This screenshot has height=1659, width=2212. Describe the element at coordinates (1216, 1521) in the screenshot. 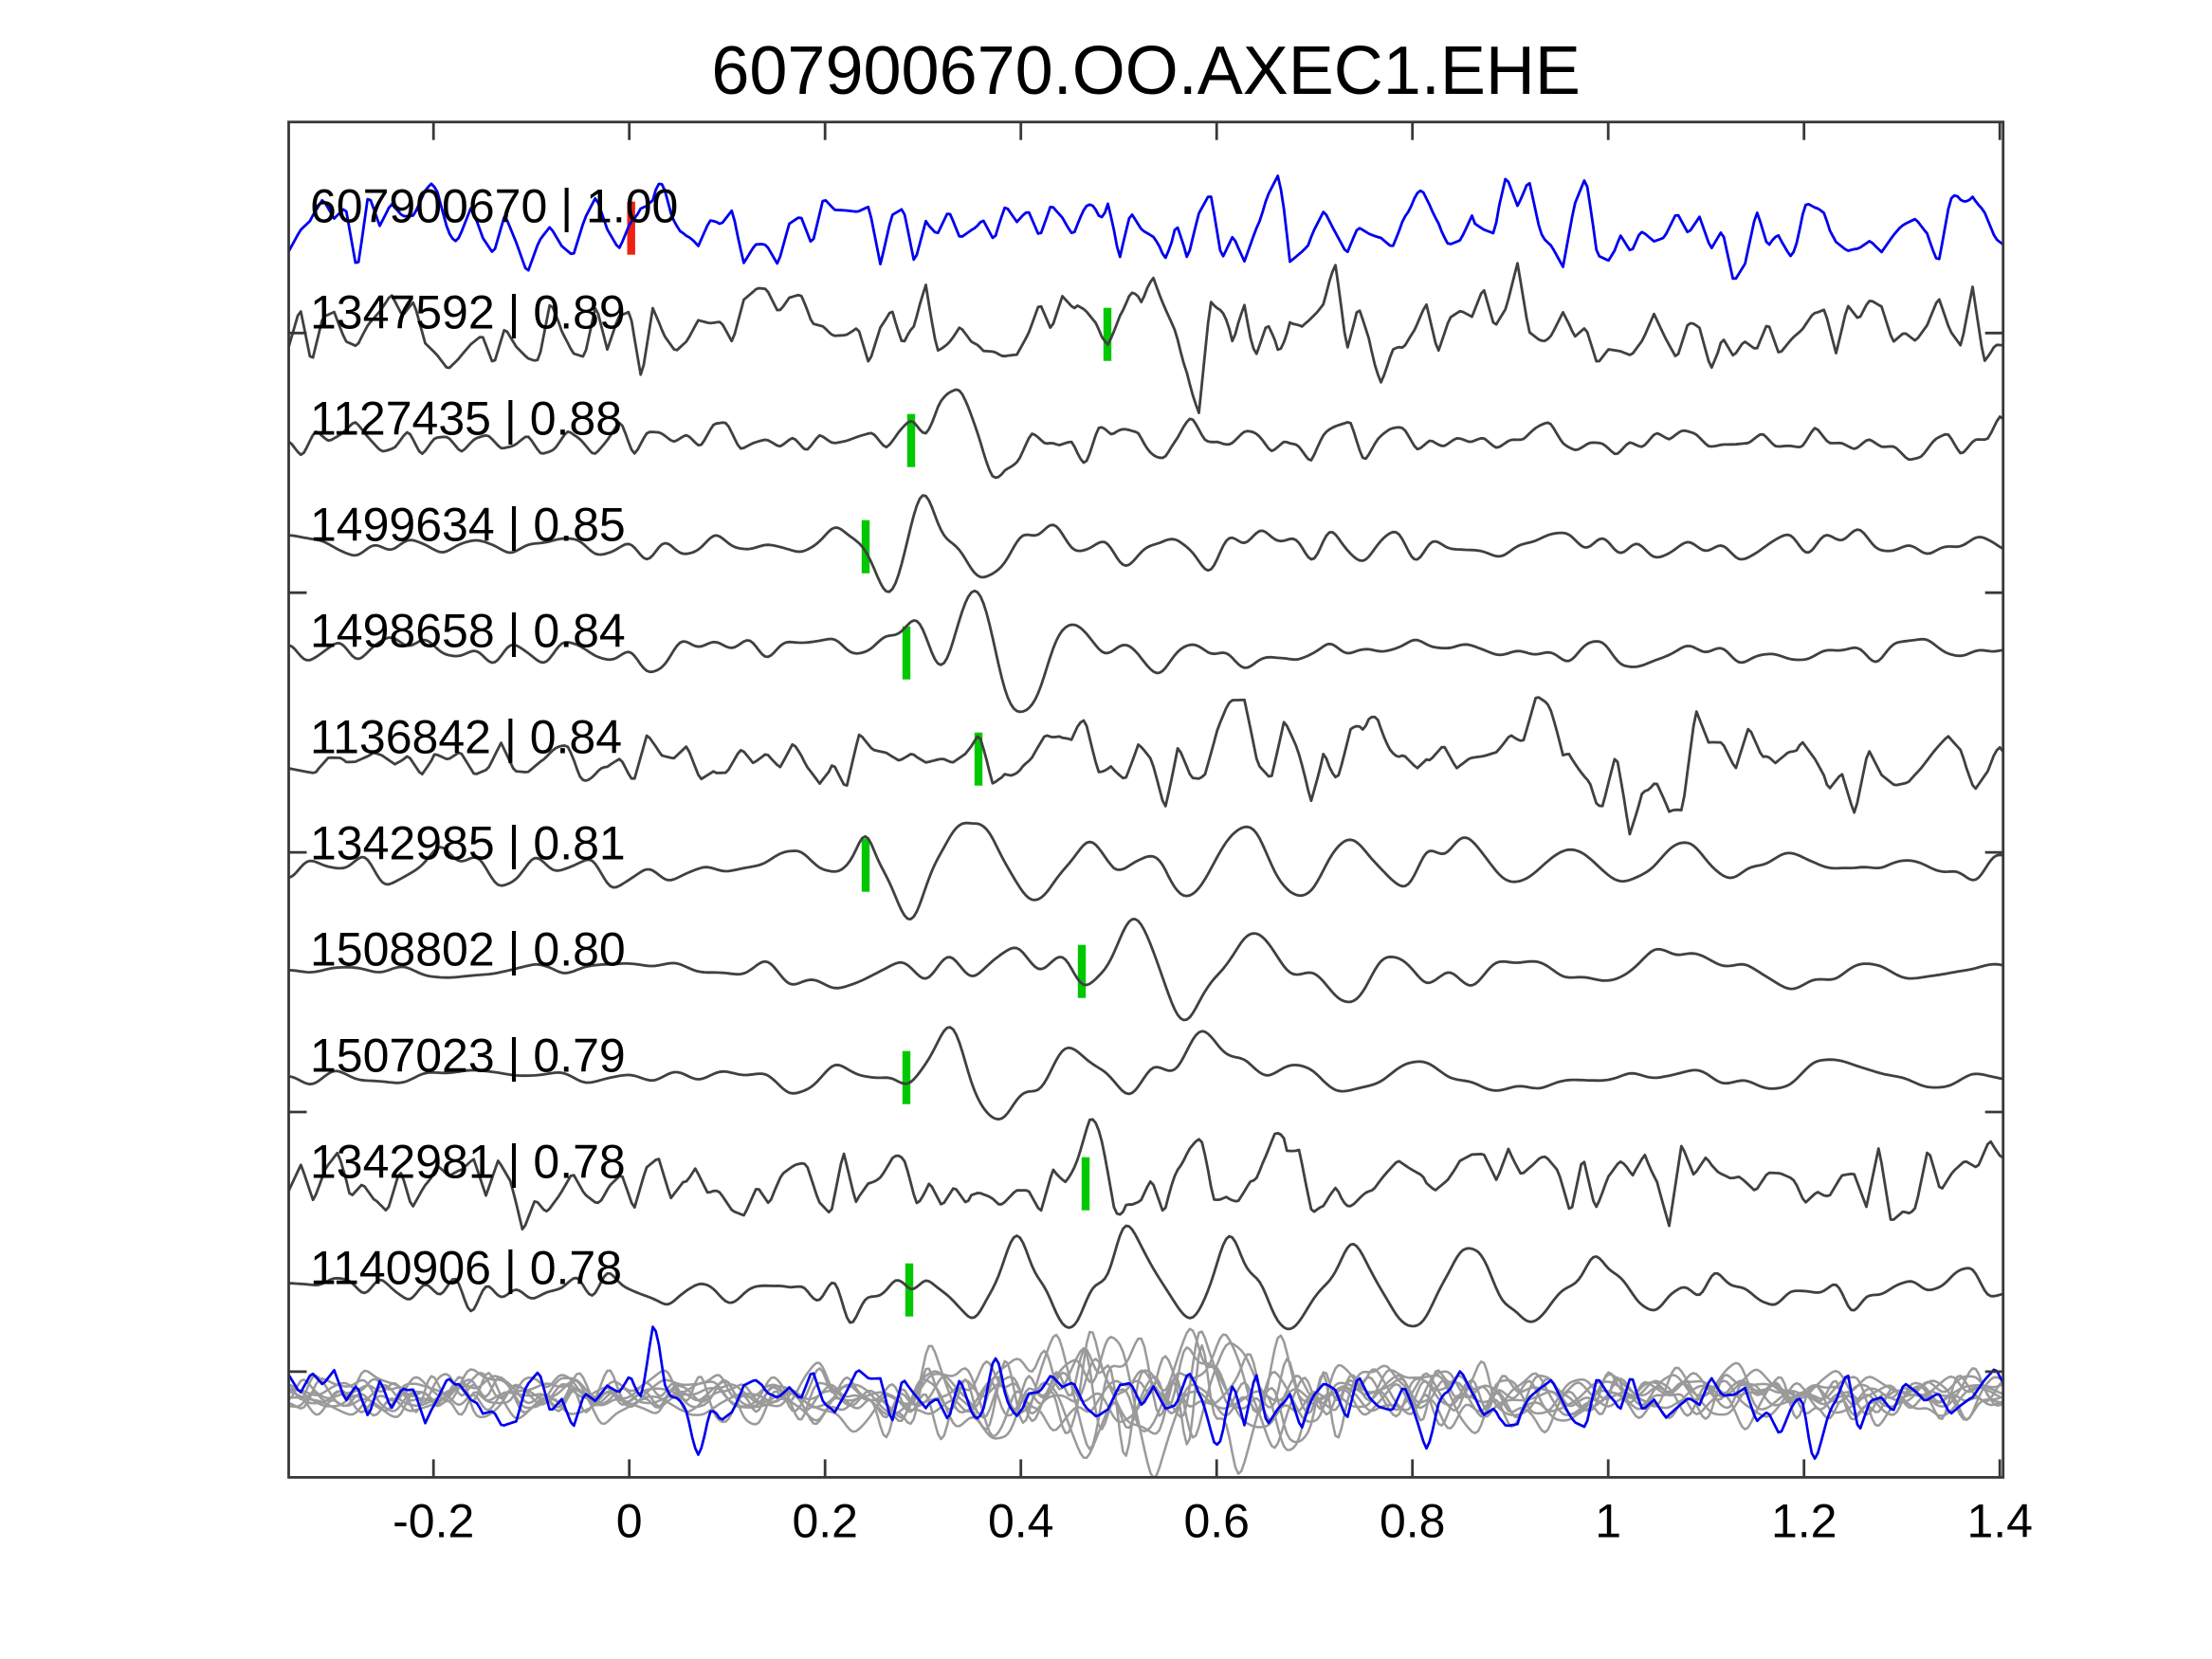

I see `svg-text: 0.6` at that location.